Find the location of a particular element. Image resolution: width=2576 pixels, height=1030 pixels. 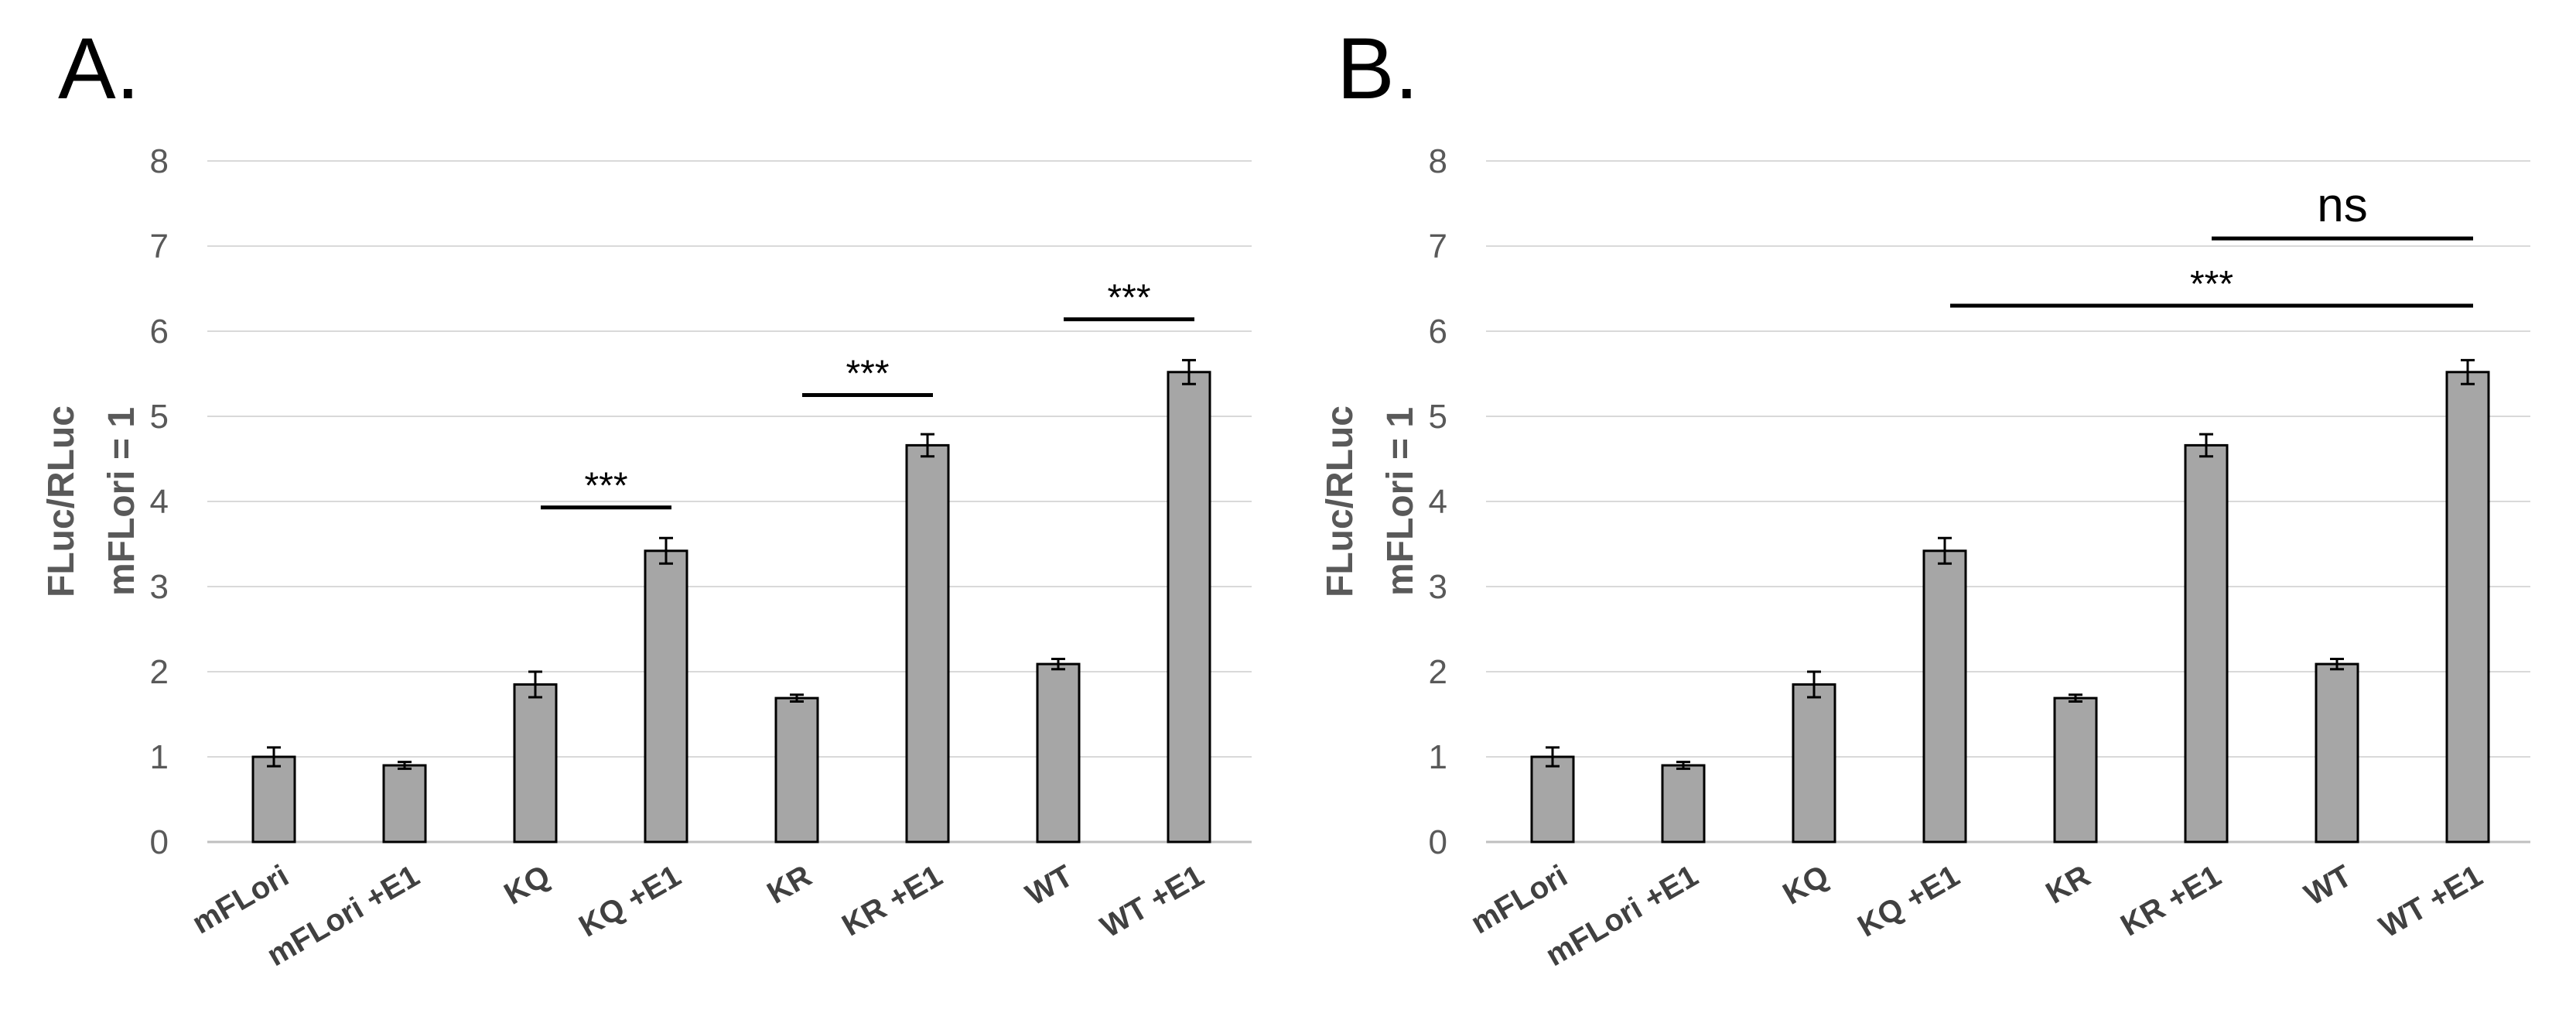

significance-label: ns is located at coordinates (2342, 205).